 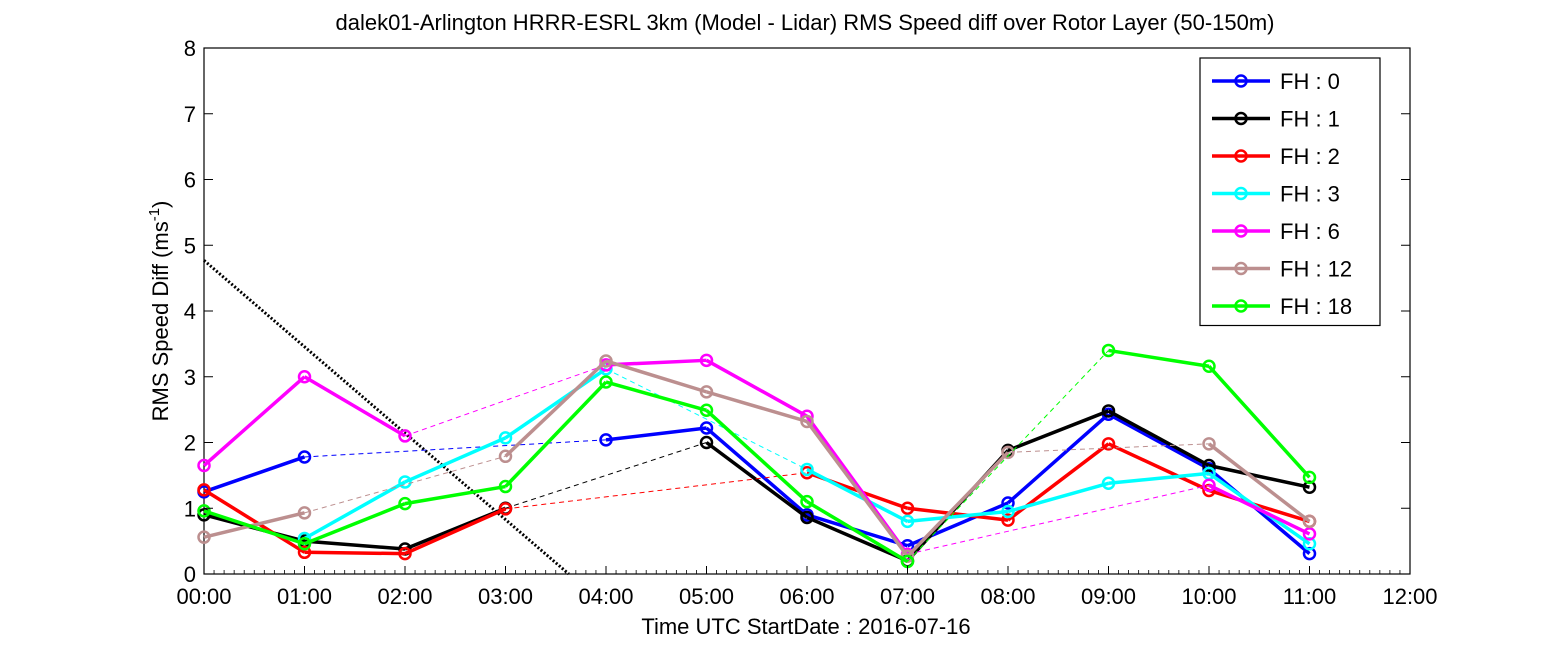 I want to click on legend-label: FH : 1, so click(x=1310, y=119).